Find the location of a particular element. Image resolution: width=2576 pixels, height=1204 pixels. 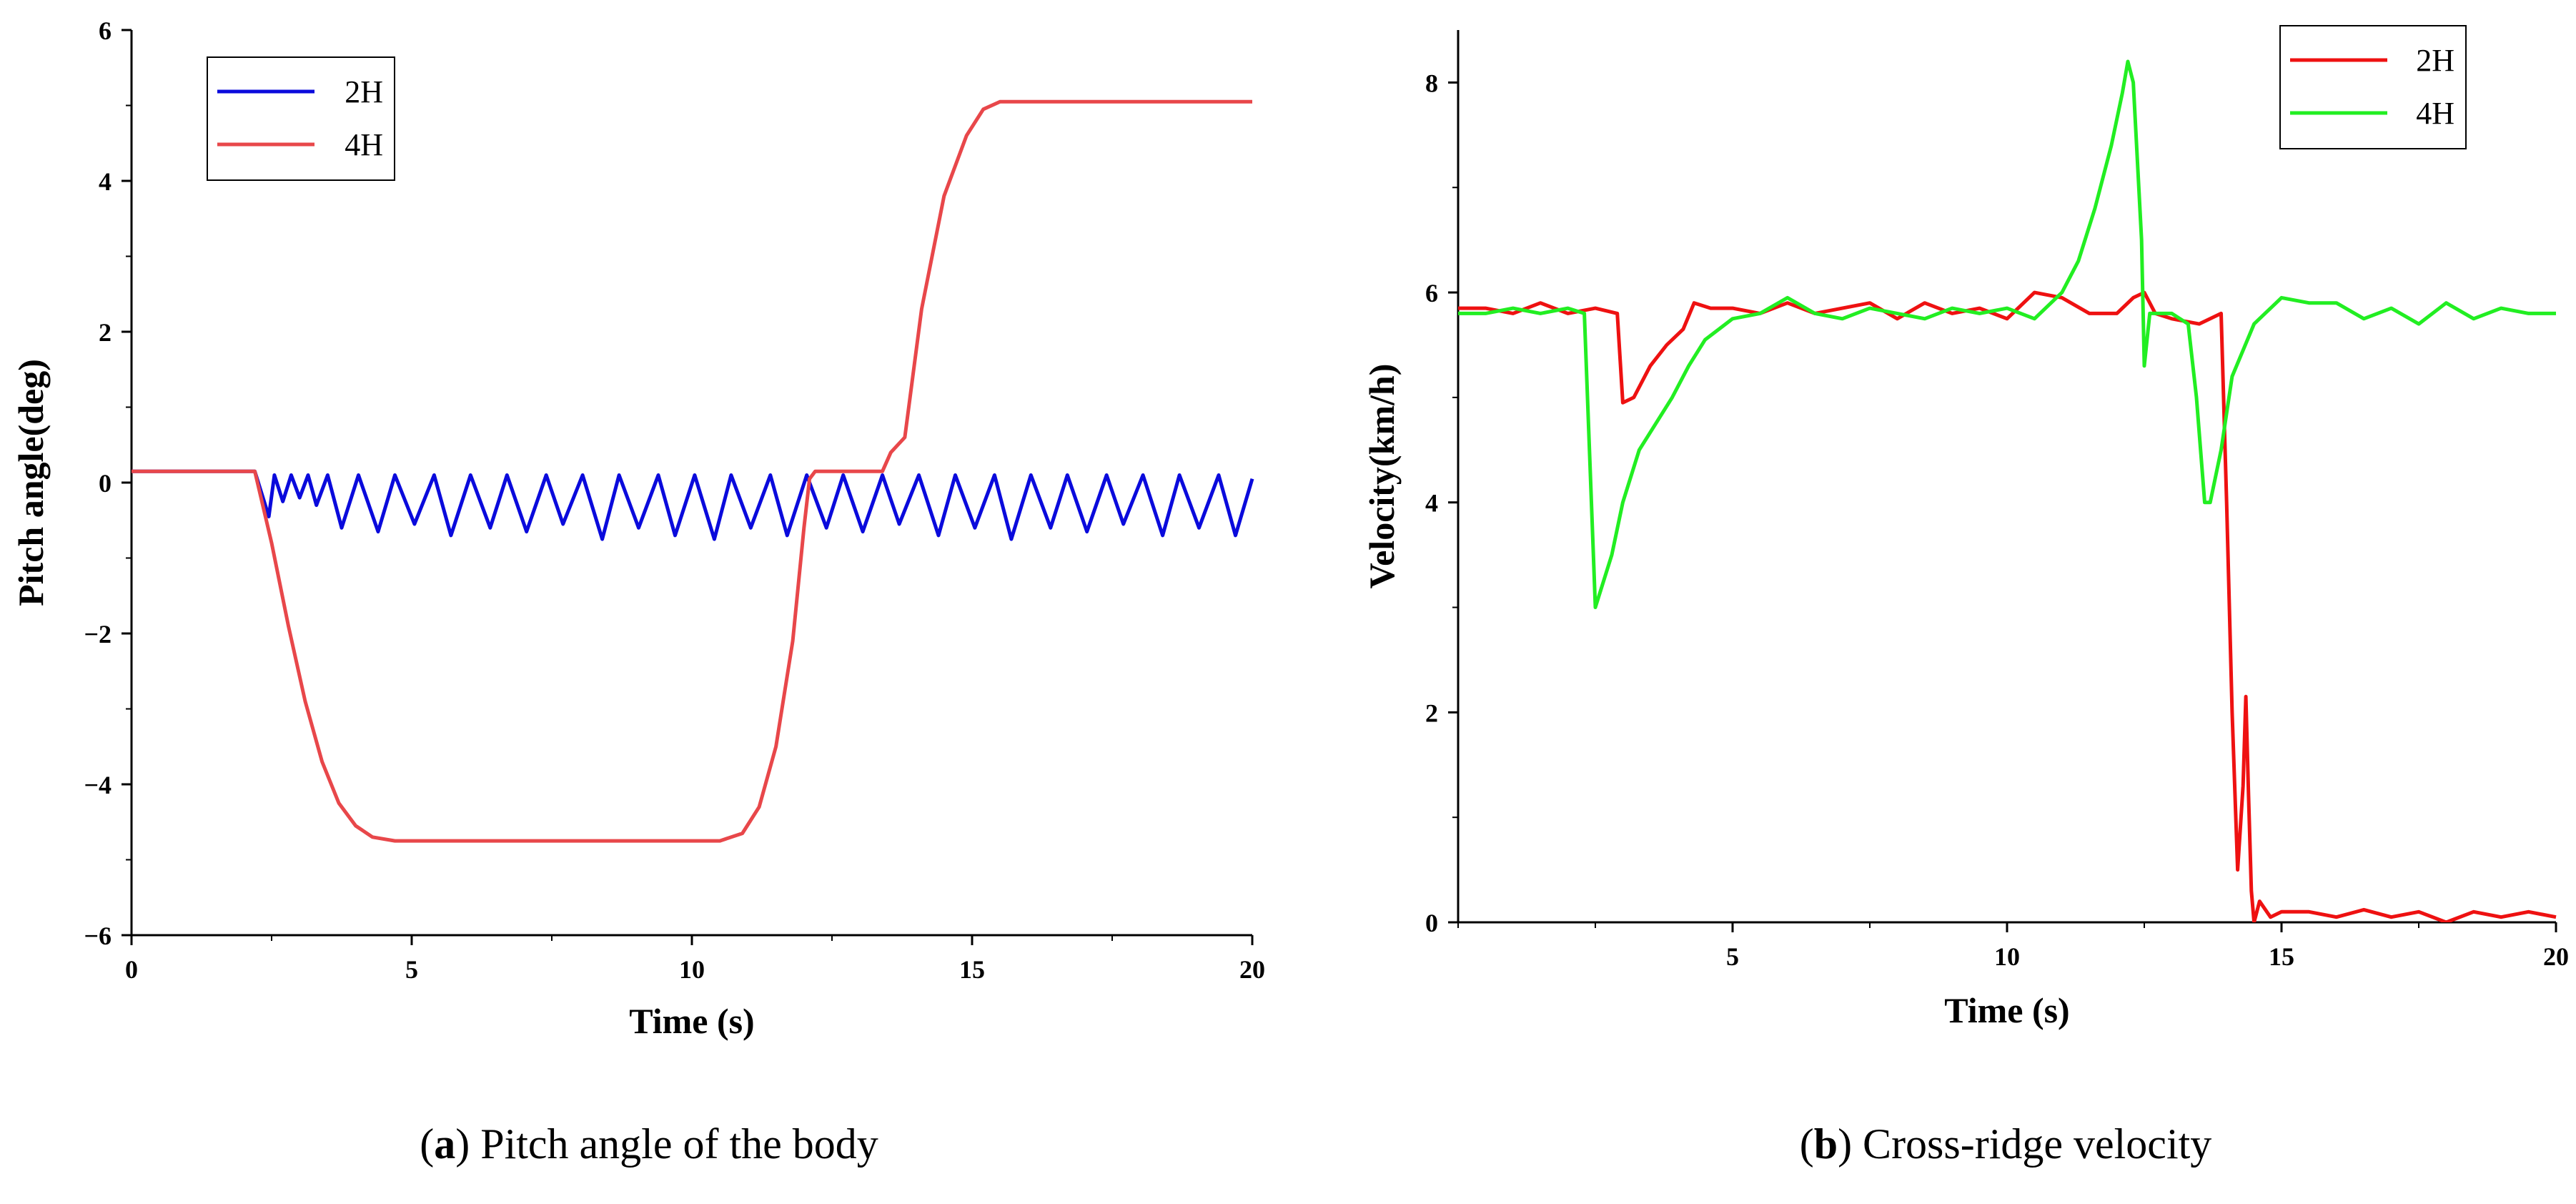

y-tick-label: 8 is located at coordinates (1432, 83).